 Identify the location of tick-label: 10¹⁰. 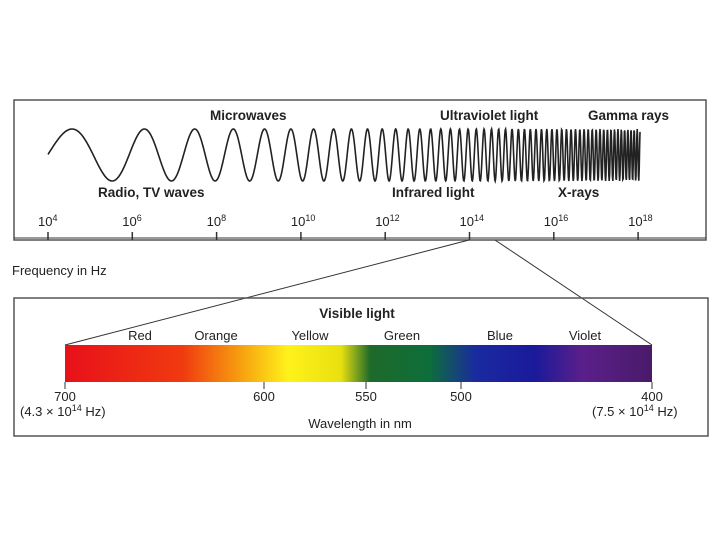
(303, 221).